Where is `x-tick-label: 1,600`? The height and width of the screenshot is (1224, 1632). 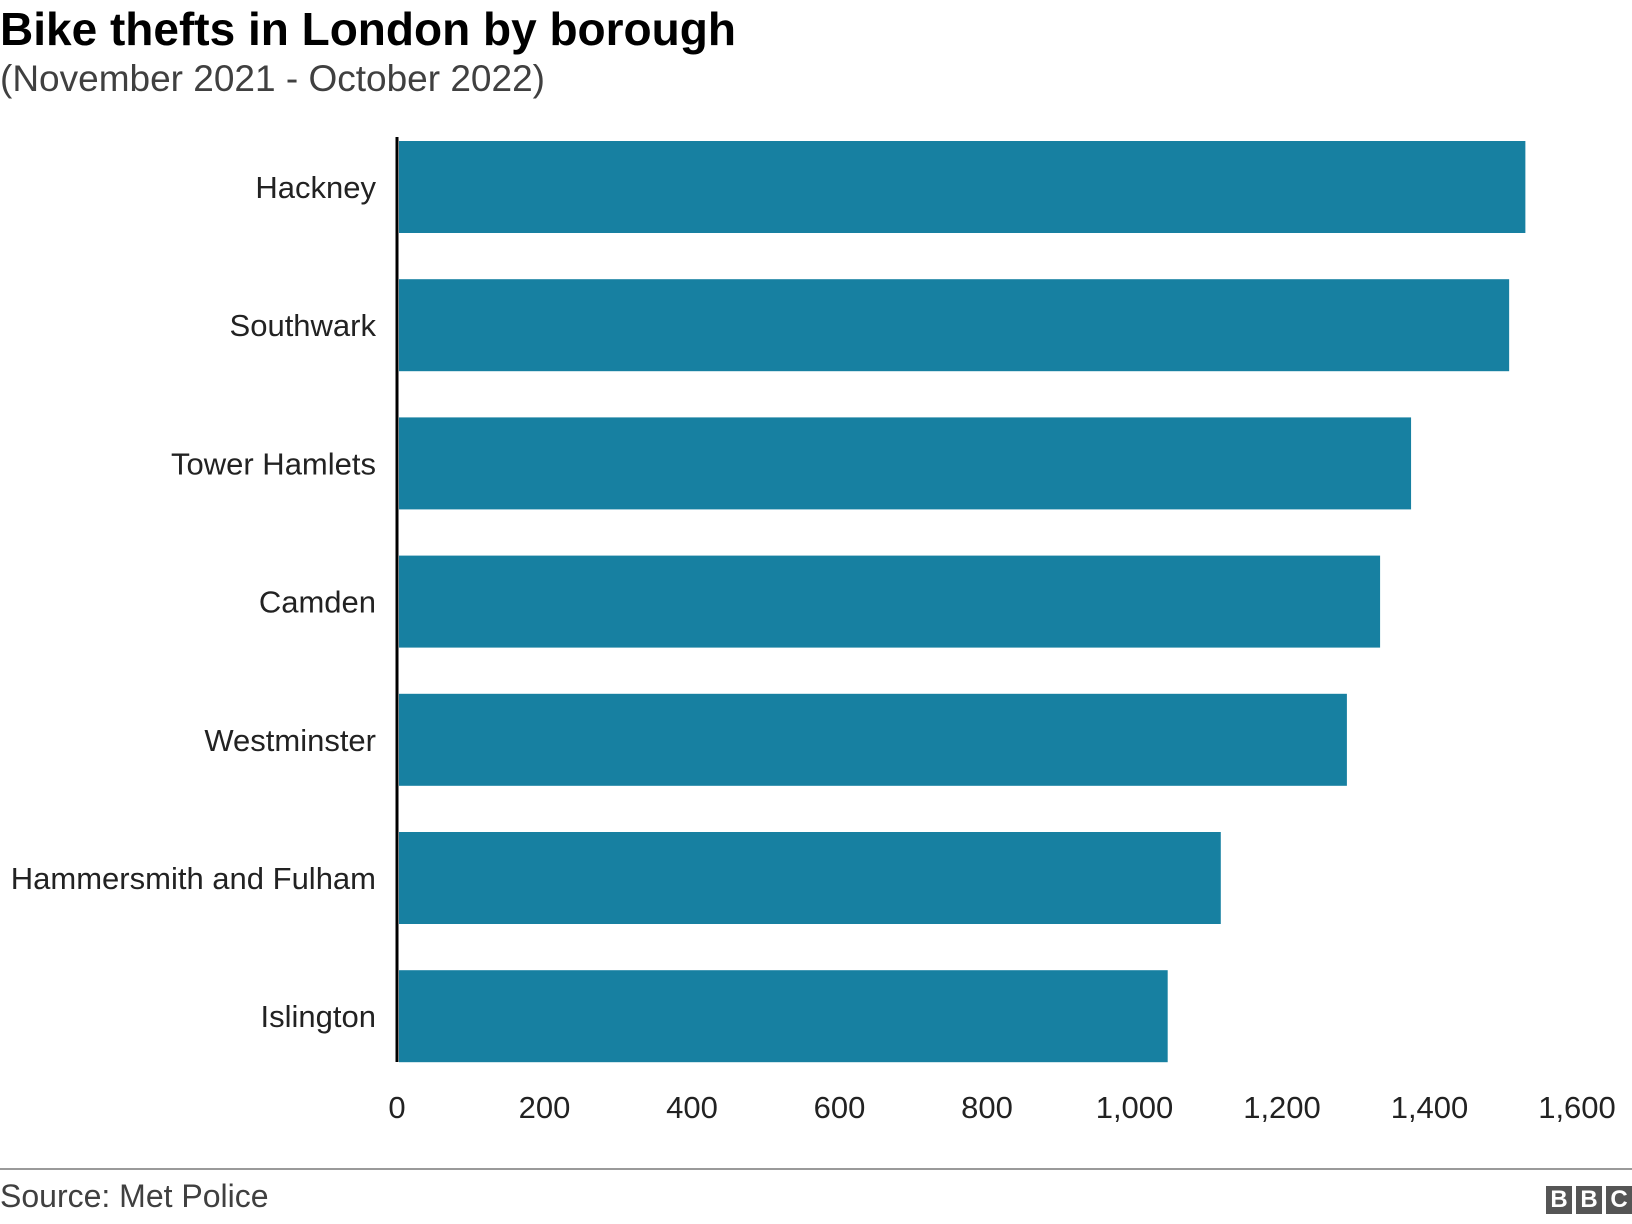 x-tick-label: 1,600 is located at coordinates (1577, 1107).